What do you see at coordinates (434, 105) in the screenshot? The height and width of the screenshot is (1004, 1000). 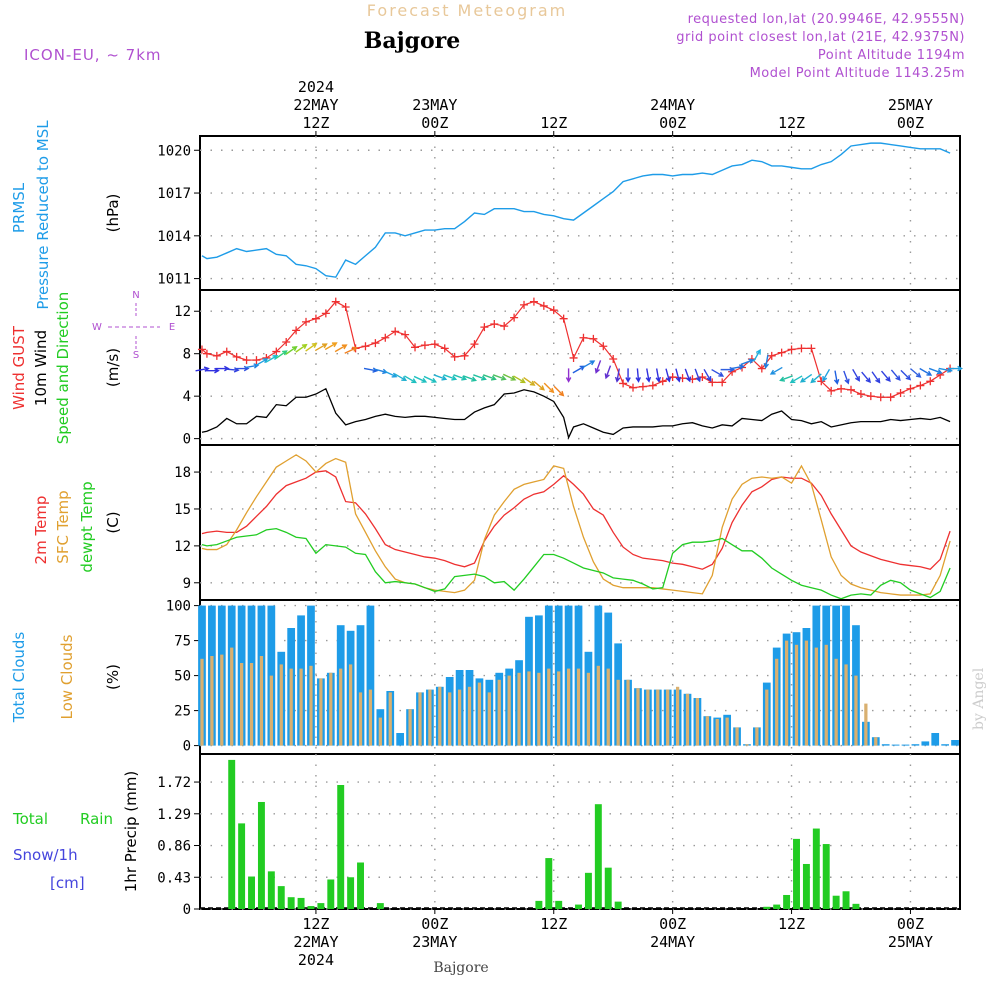 I see `time-label-top: 23MAY` at bounding box center [434, 105].